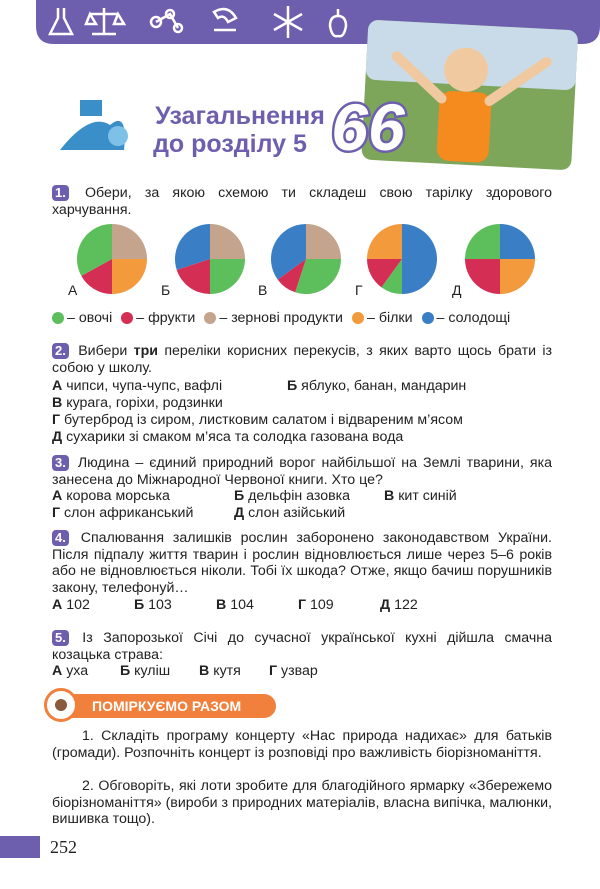 The image size is (600, 889). I want to click on option-text: корова морська, so click(118, 496).